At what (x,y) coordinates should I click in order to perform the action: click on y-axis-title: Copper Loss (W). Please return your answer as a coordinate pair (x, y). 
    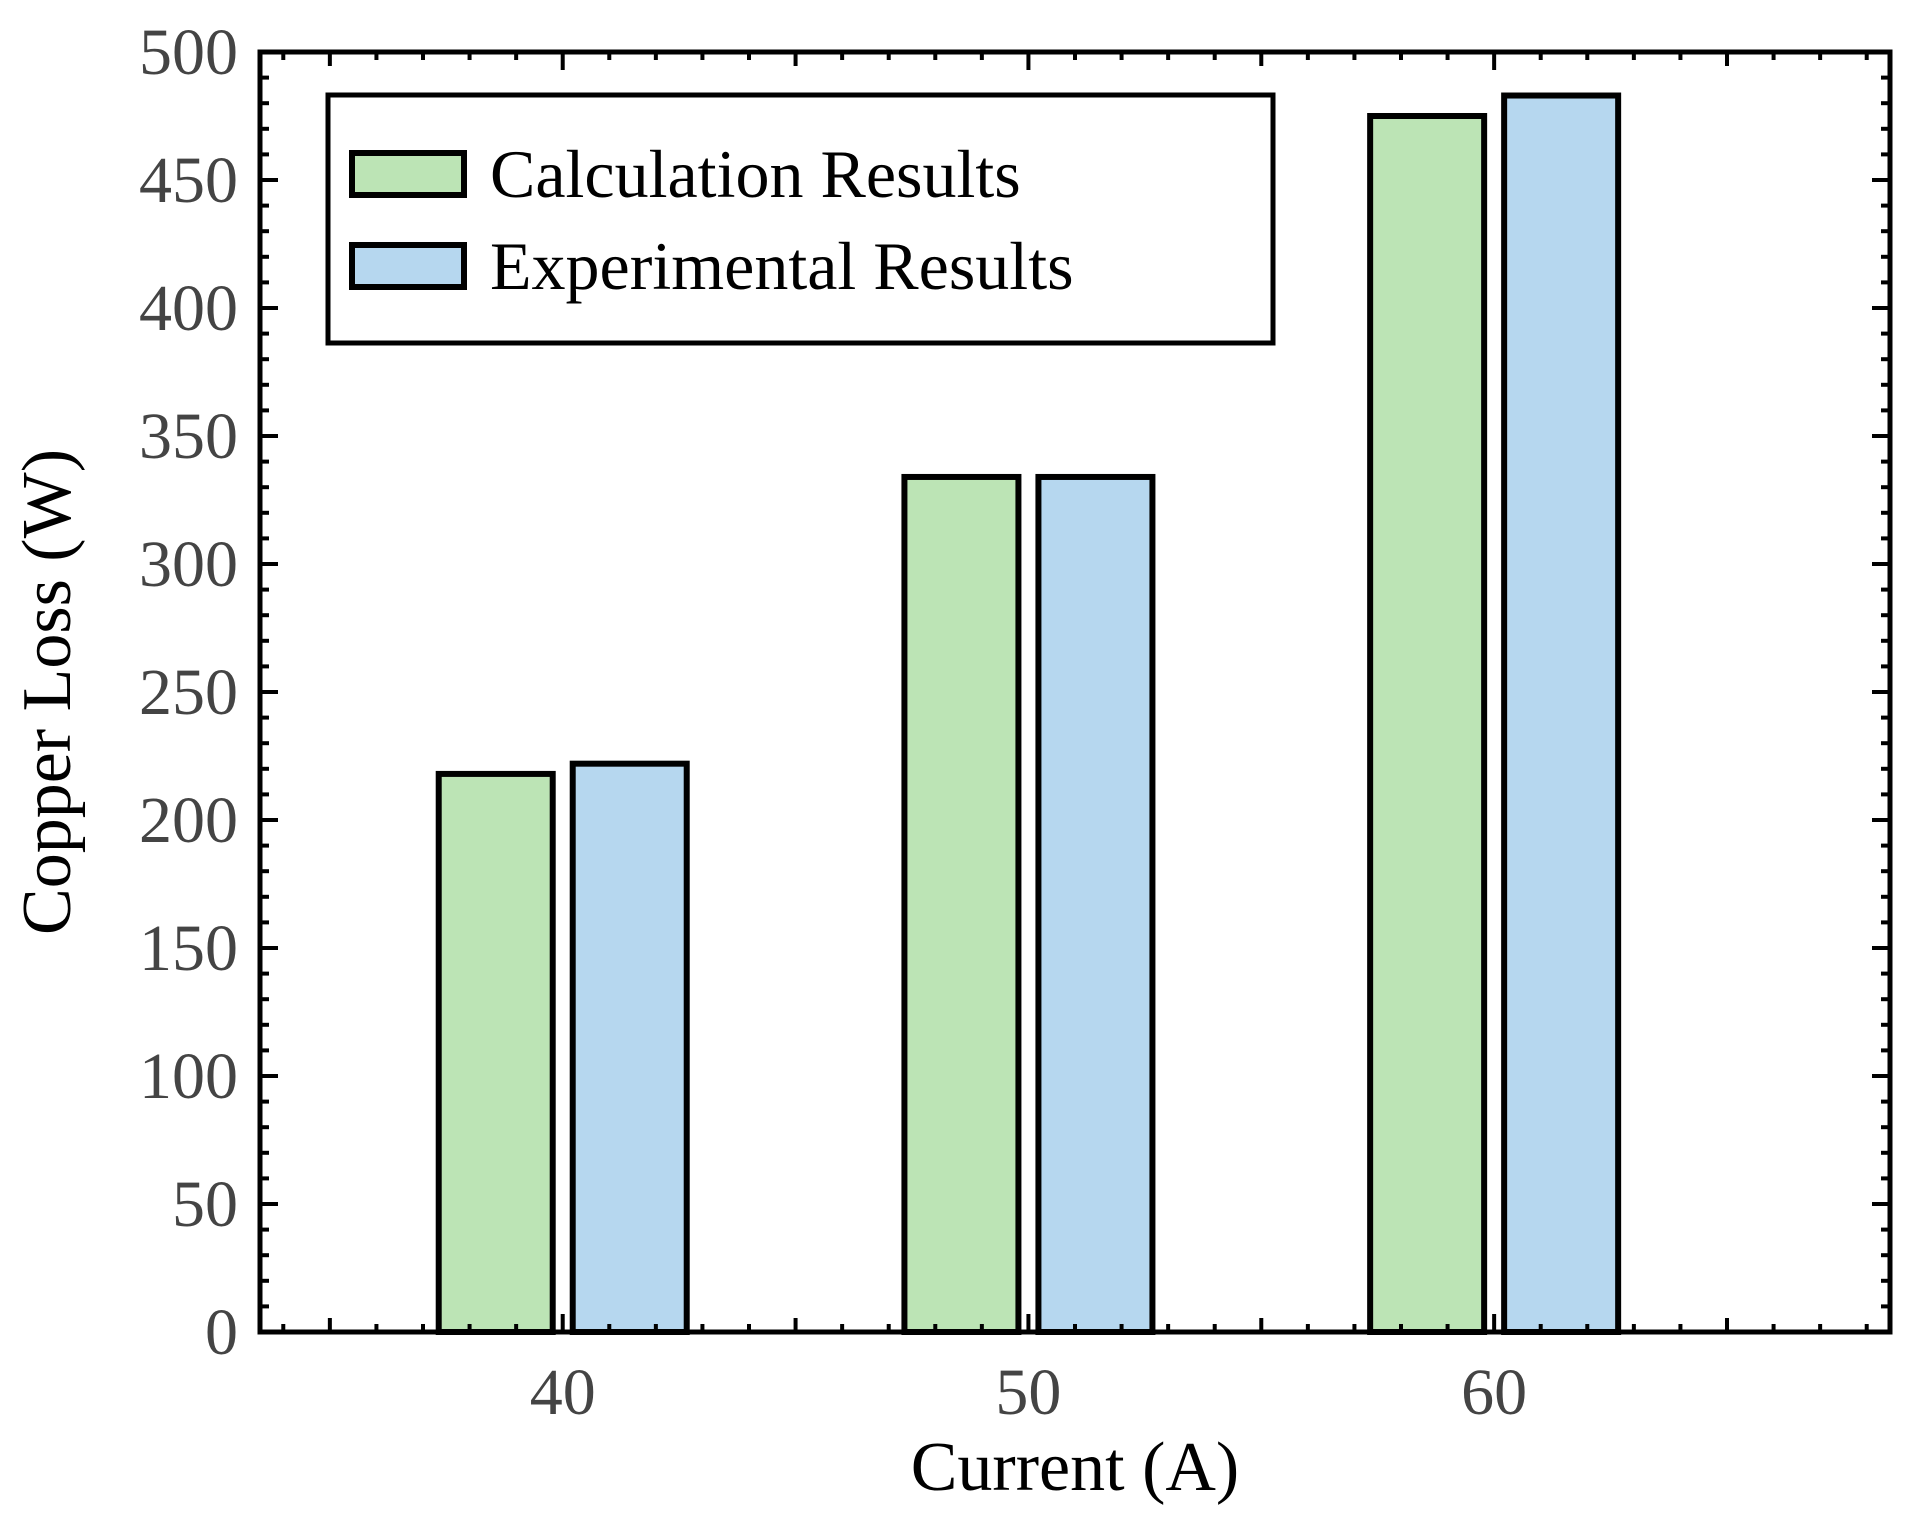
    Looking at the image, I should click on (47, 692).